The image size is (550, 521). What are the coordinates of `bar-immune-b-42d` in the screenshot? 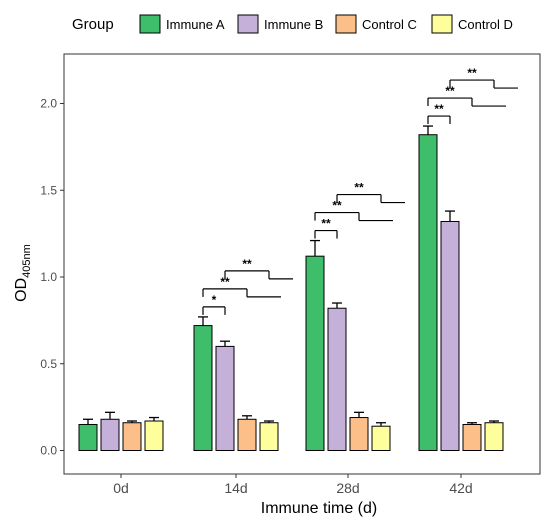 It's located at (450, 335).